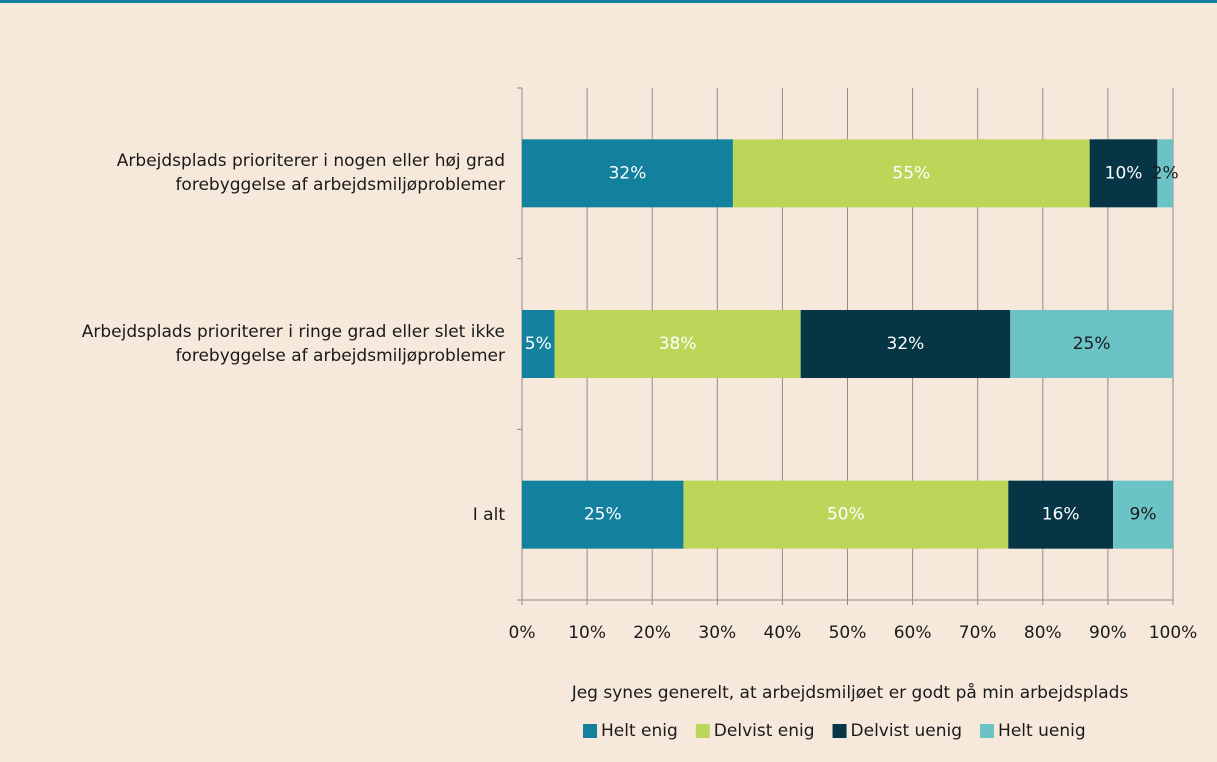  What do you see at coordinates (913, 633) in the screenshot?
I see `x-tick-label: 60%` at bounding box center [913, 633].